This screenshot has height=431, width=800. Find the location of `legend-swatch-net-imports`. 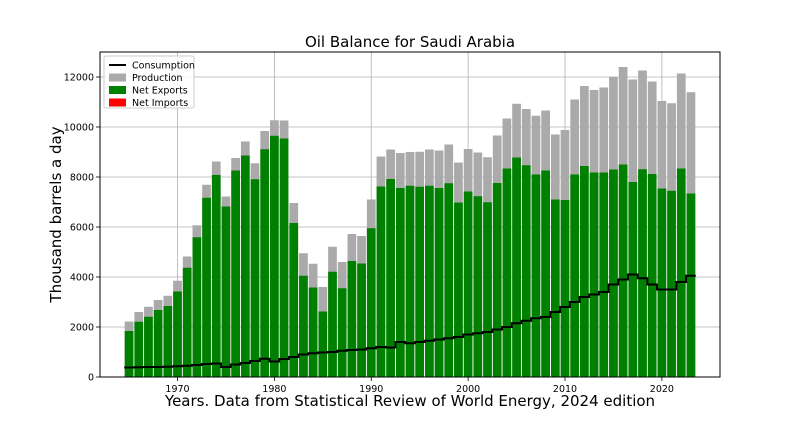

legend-swatch-net-imports is located at coordinates (117, 102).